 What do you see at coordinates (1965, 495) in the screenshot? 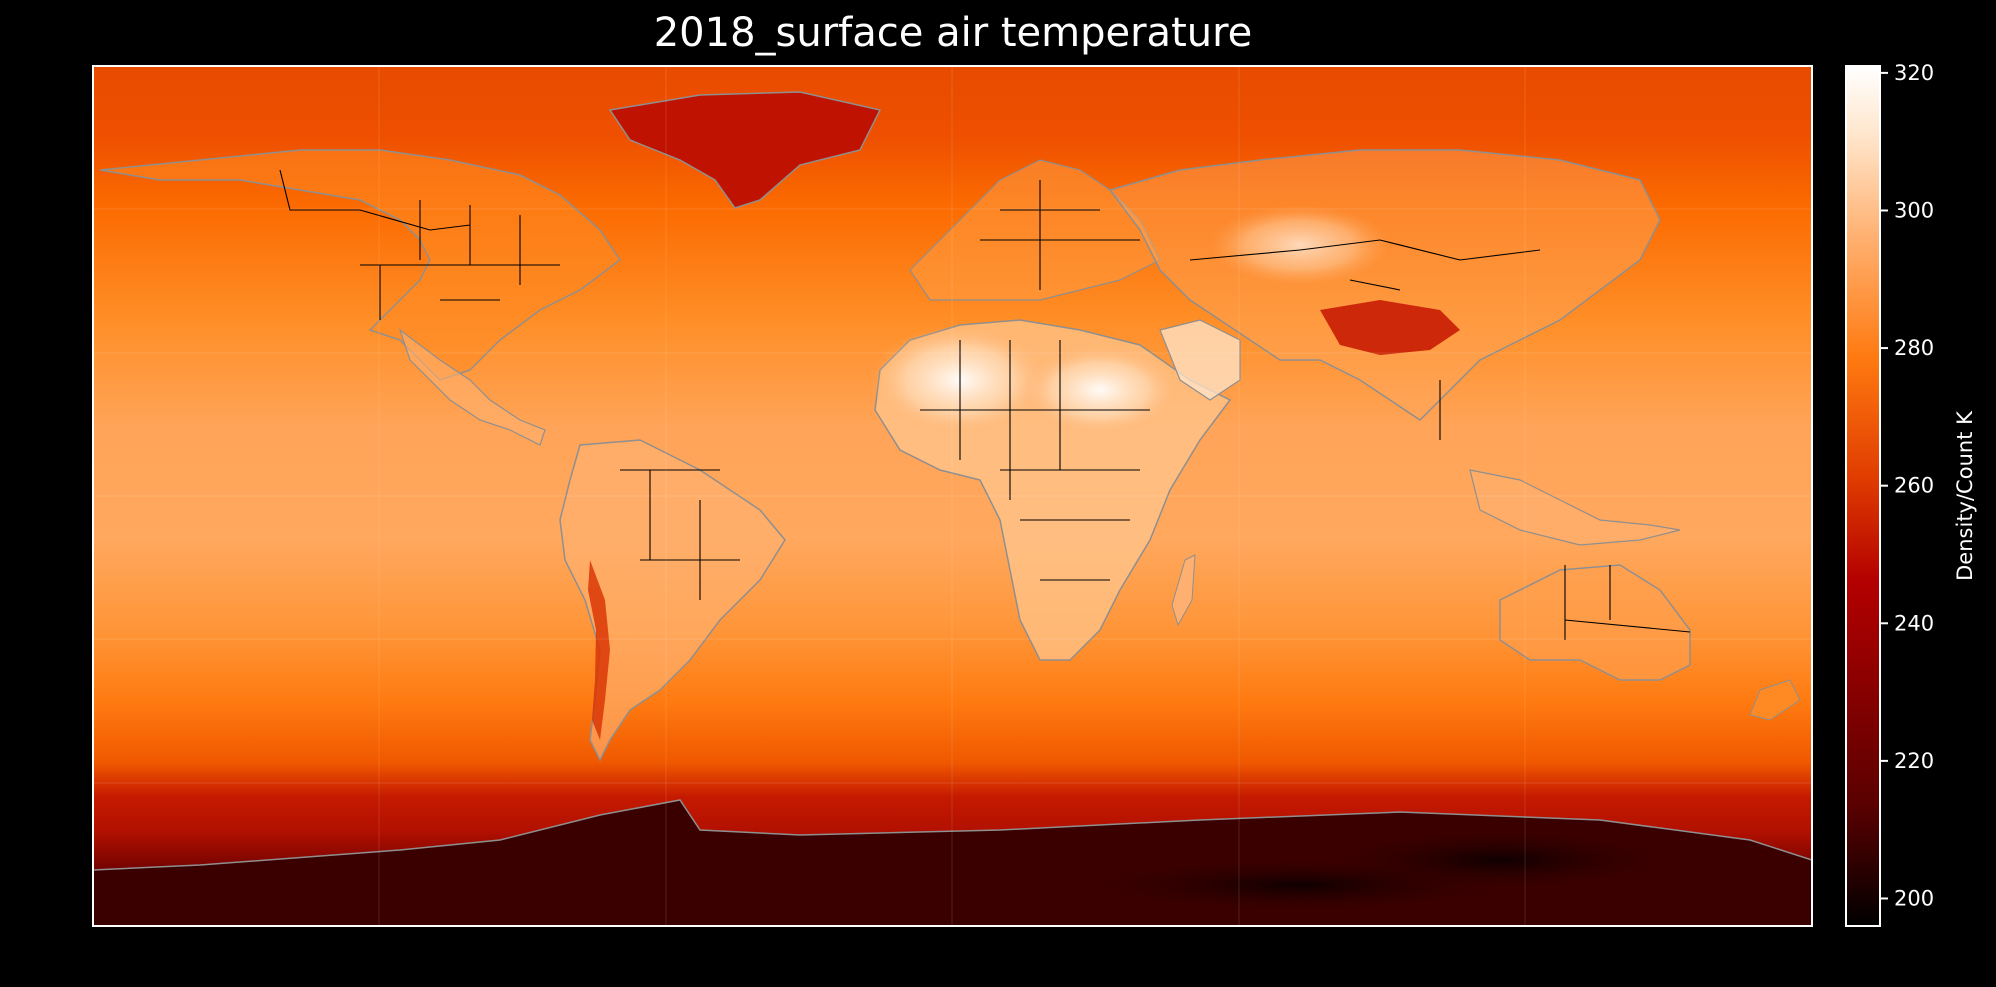
I see `colorbar-label: Density/Count K` at bounding box center [1965, 495].